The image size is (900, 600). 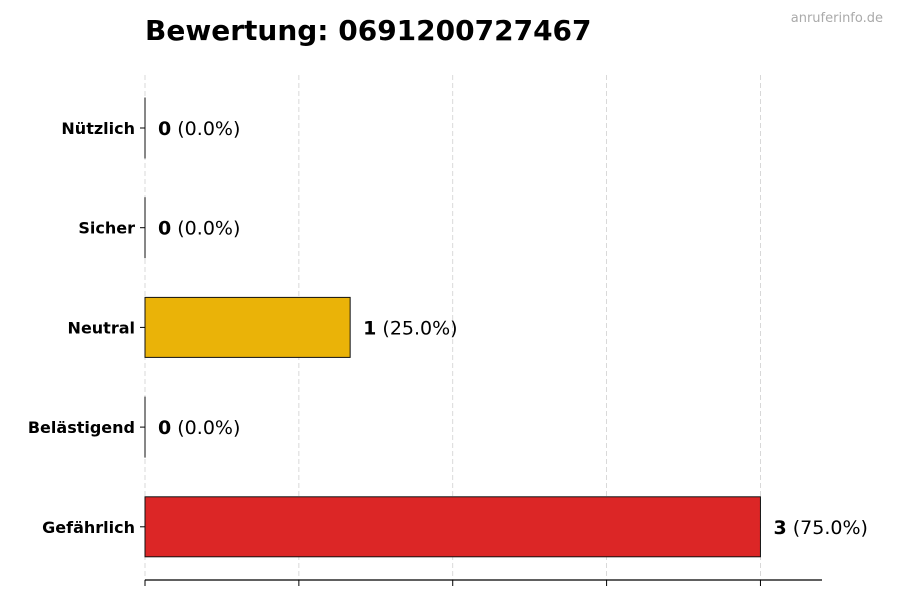 I want to click on watermark: anruferinfo.de, so click(x=837, y=18).